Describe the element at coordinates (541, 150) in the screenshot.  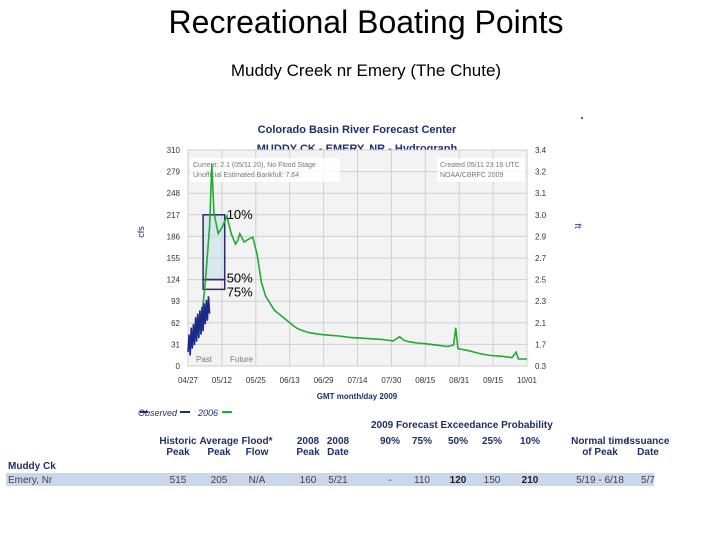
I see `y-tick-right: 3.4` at that location.